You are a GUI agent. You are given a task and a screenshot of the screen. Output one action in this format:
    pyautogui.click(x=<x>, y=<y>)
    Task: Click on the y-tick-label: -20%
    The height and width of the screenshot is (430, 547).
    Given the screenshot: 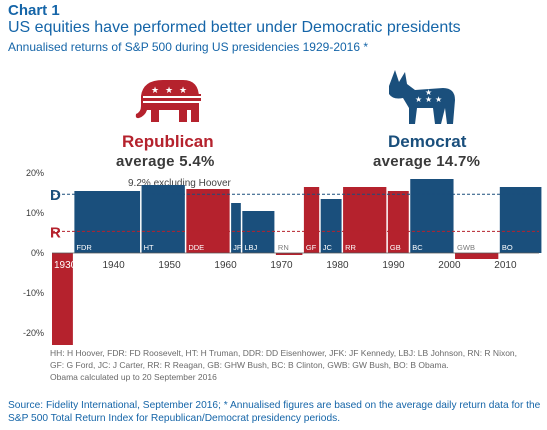 What is the action you would take?
    pyautogui.click(x=33, y=333)
    